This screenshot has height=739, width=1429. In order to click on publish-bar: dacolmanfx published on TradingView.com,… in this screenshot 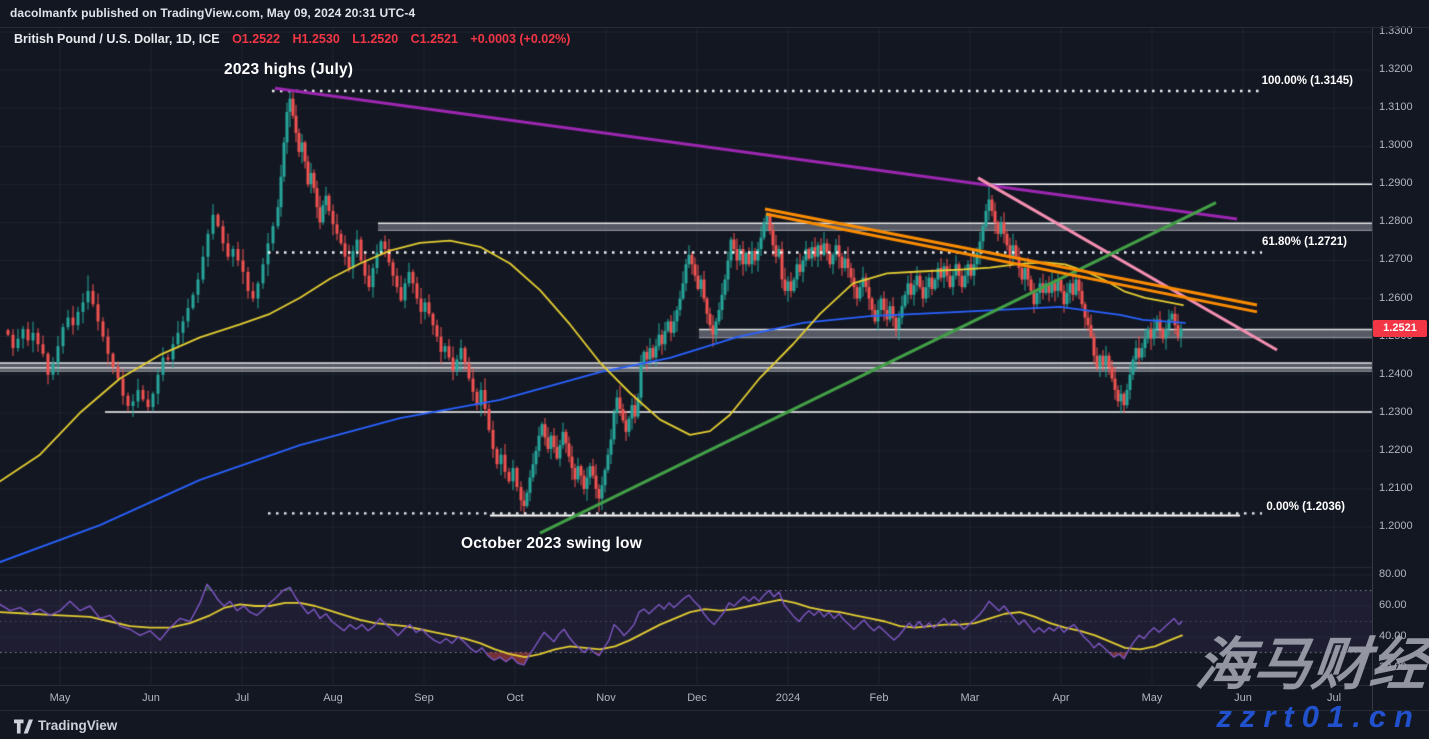, I will do `click(714, 14)`.